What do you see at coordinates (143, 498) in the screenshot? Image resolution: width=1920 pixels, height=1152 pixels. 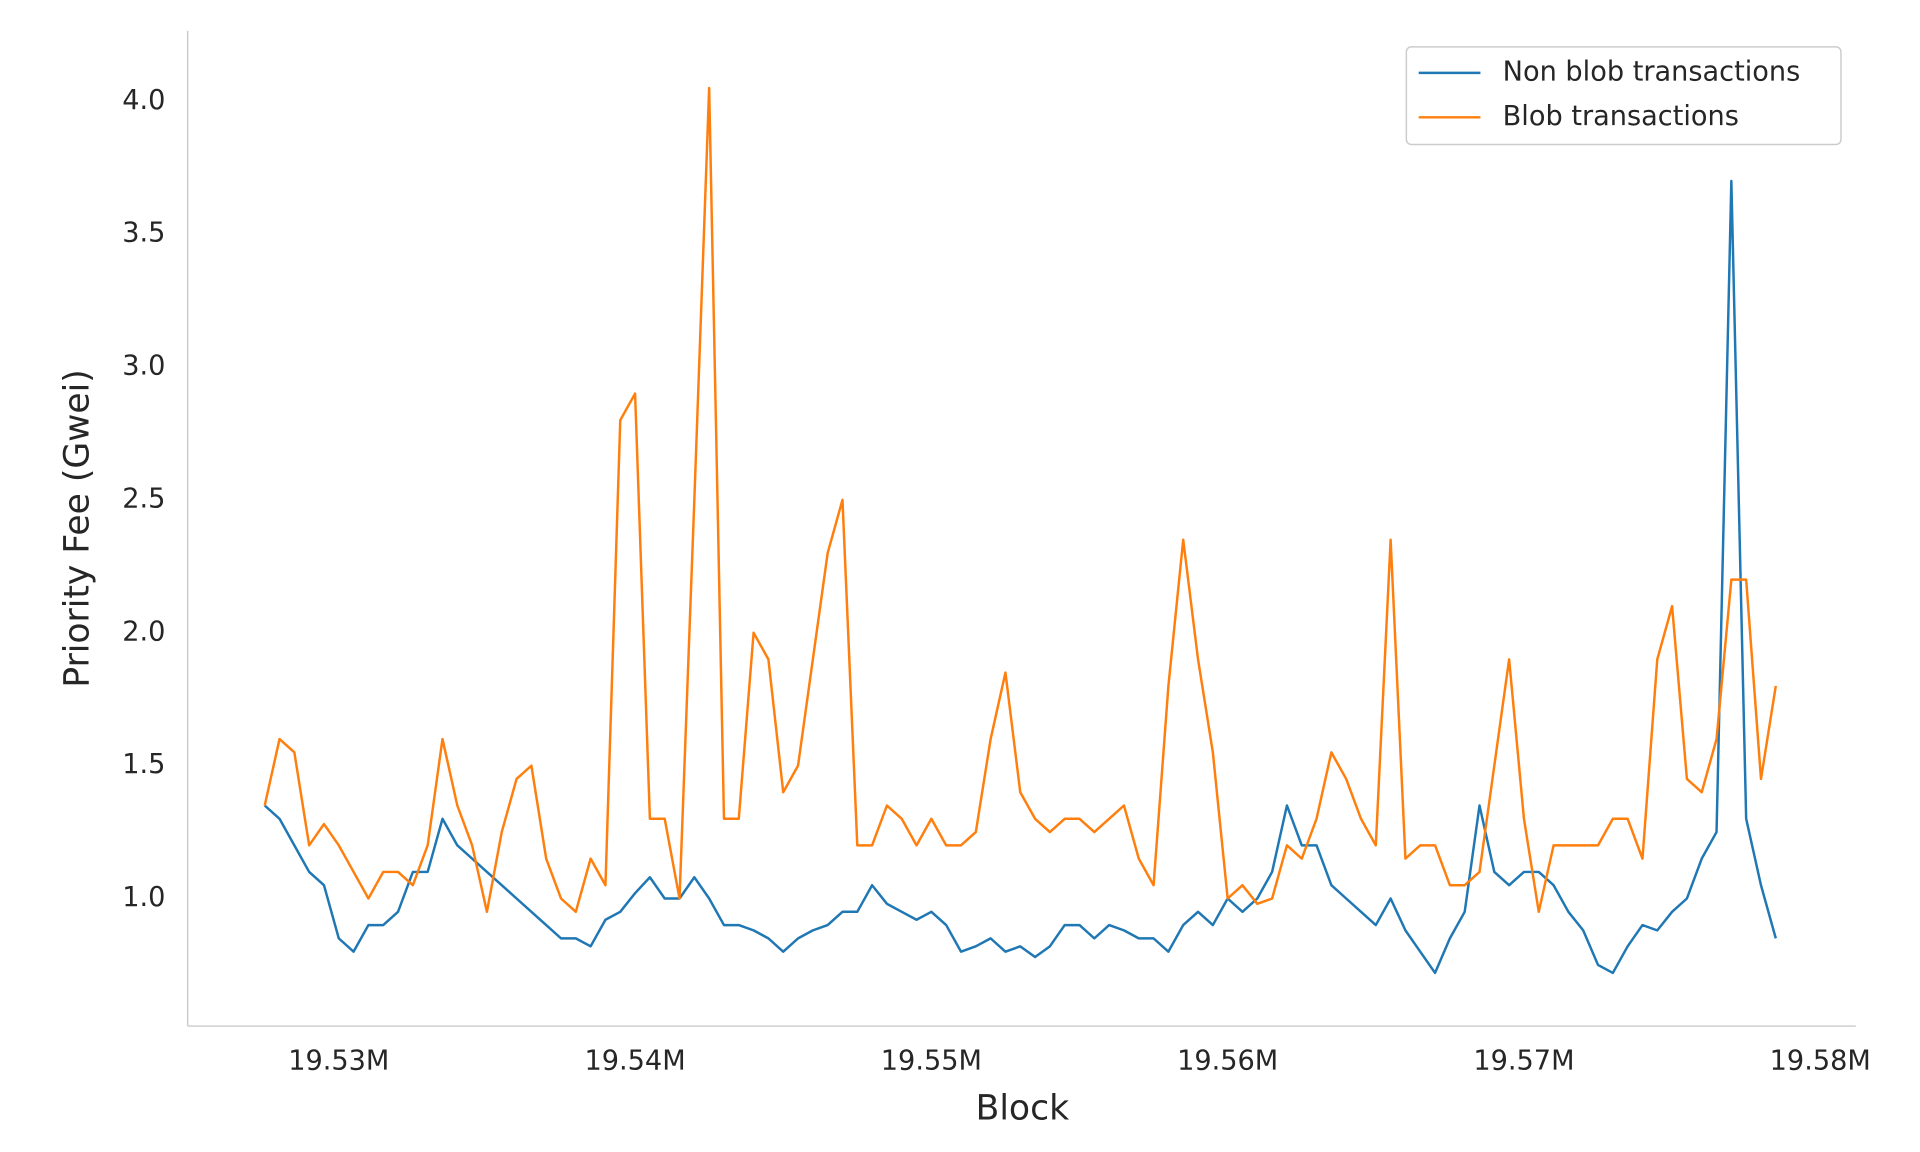 I see `y-tick-label: 2.5` at bounding box center [143, 498].